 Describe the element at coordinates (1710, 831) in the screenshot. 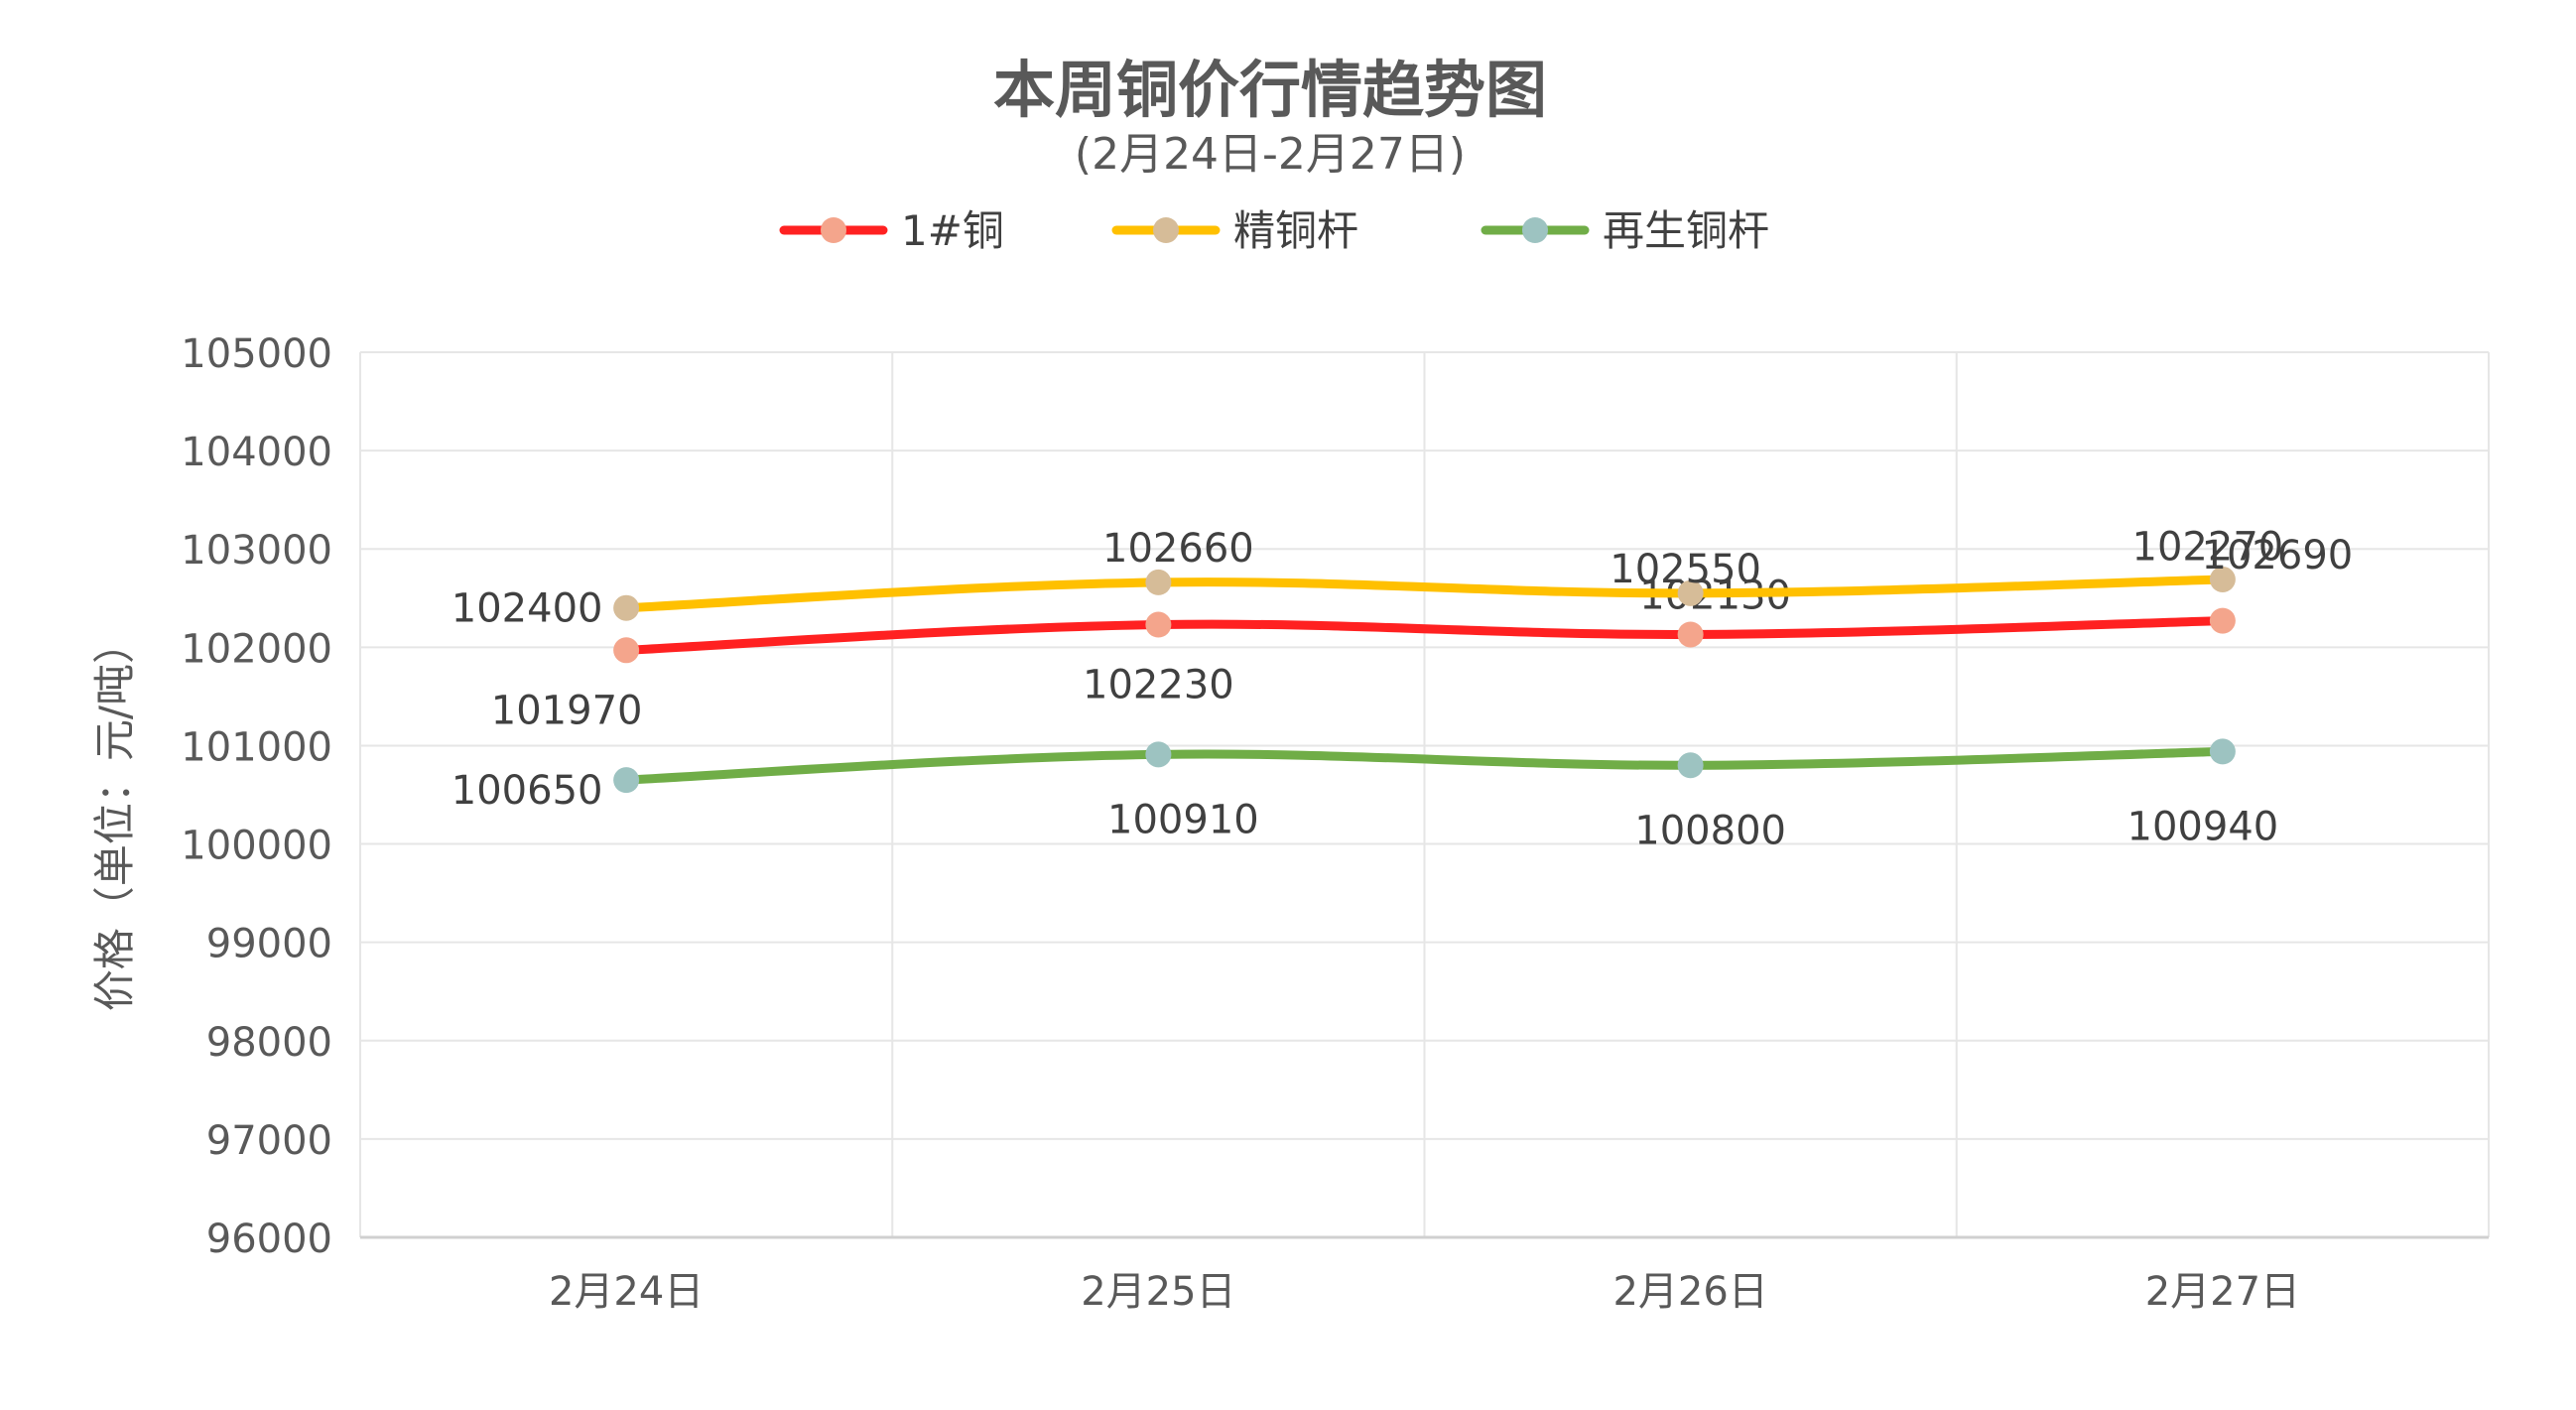

I see `data-label: 100800` at that location.